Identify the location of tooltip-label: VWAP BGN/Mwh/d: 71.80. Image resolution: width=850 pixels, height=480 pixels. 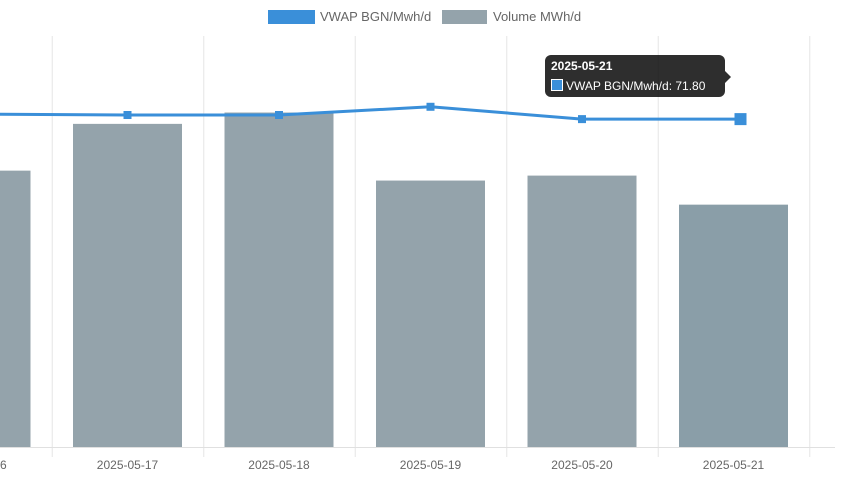
(636, 86).